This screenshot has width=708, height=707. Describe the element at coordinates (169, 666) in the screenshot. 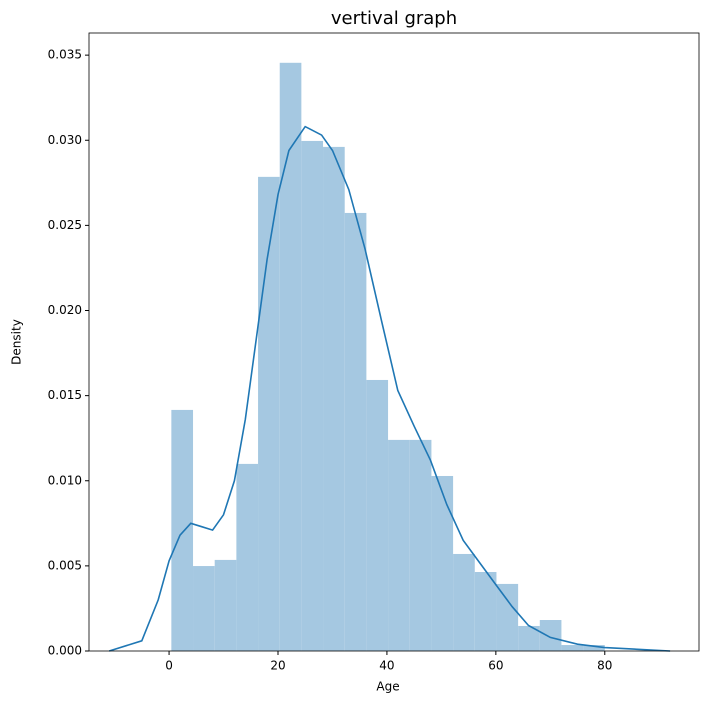

I see `x-tick-label: 0` at that location.